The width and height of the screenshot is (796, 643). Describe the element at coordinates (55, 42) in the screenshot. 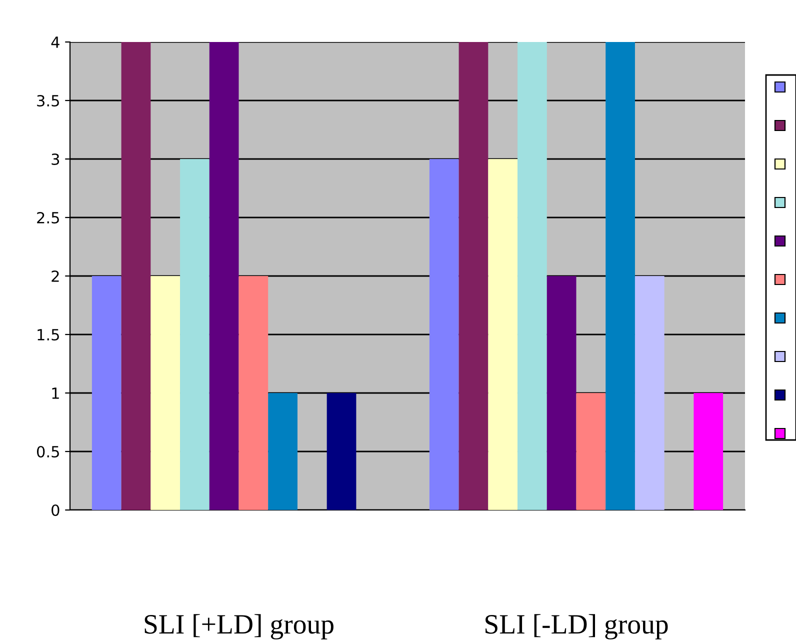

I see `y-tick-label: 4` at that location.